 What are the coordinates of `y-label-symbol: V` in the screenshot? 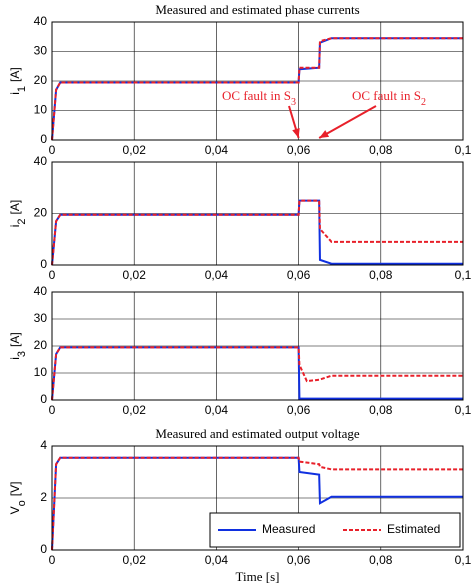 It's located at (15, 510).